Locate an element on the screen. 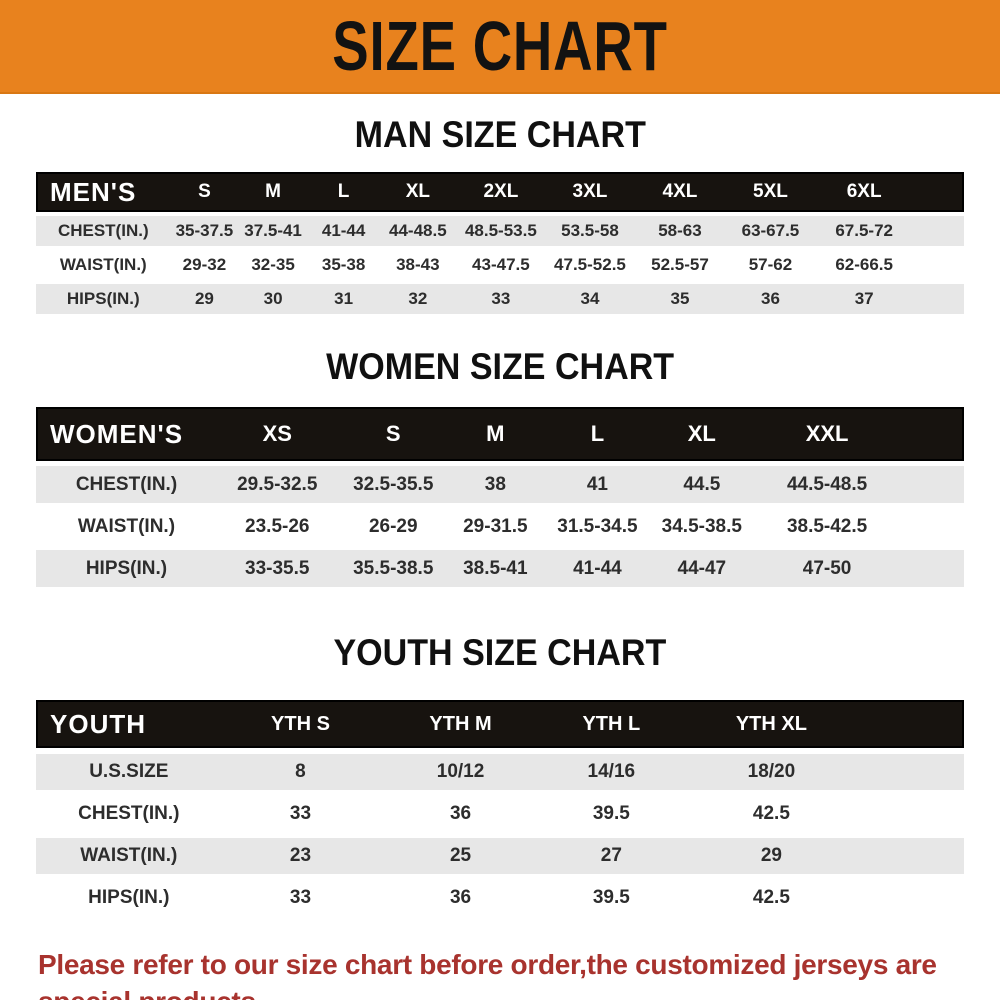  size-value-cell: 38.5-41 is located at coordinates (495, 568).